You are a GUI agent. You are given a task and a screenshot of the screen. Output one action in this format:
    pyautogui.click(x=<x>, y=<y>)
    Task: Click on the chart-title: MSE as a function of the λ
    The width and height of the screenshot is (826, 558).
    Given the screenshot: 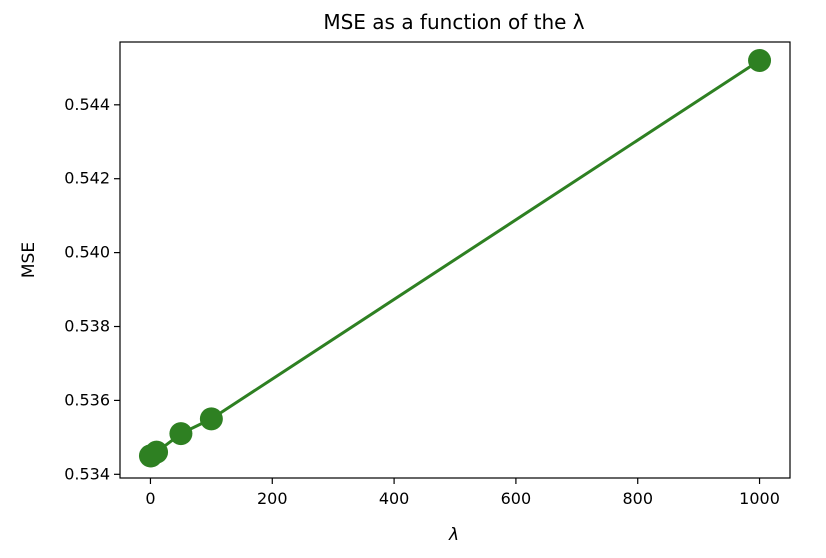 What is the action you would take?
    pyautogui.click(x=453, y=22)
    